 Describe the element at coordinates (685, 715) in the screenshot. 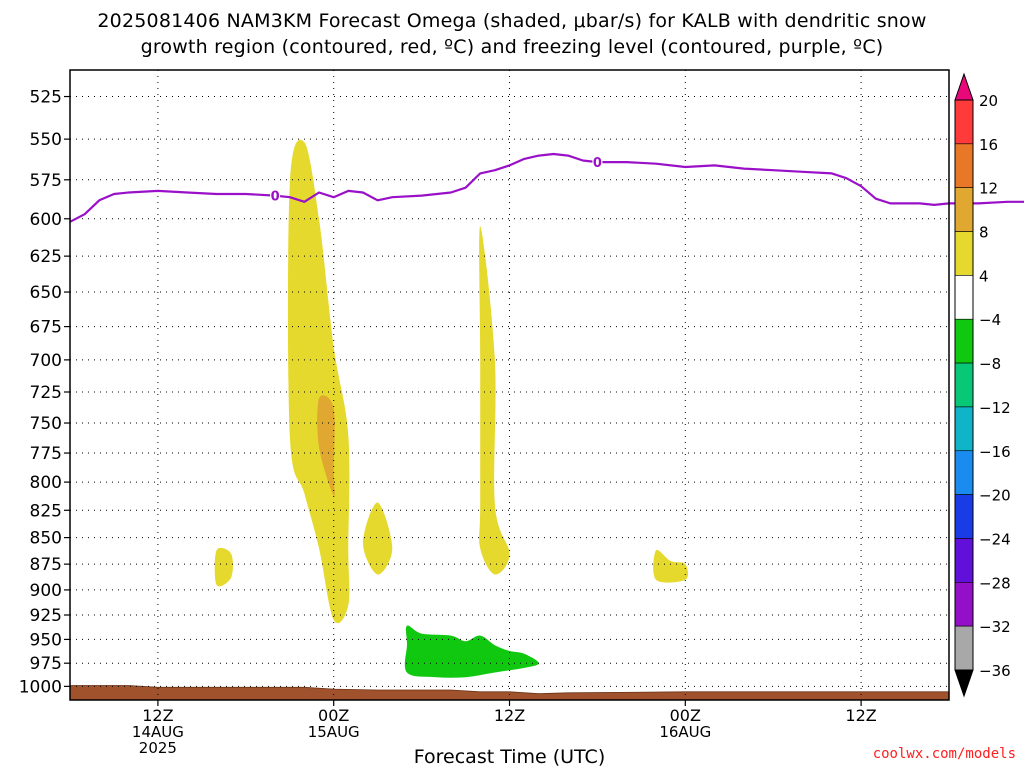

I see `x-tick-label-4-1: 00Z` at that location.